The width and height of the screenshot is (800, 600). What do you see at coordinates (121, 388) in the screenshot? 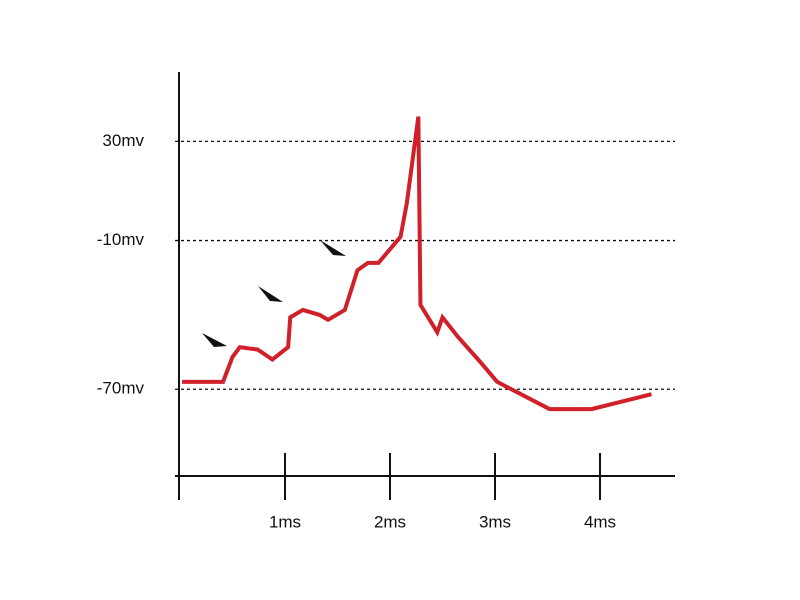
I see `y-tick-label: -70mv` at bounding box center [121, 388].